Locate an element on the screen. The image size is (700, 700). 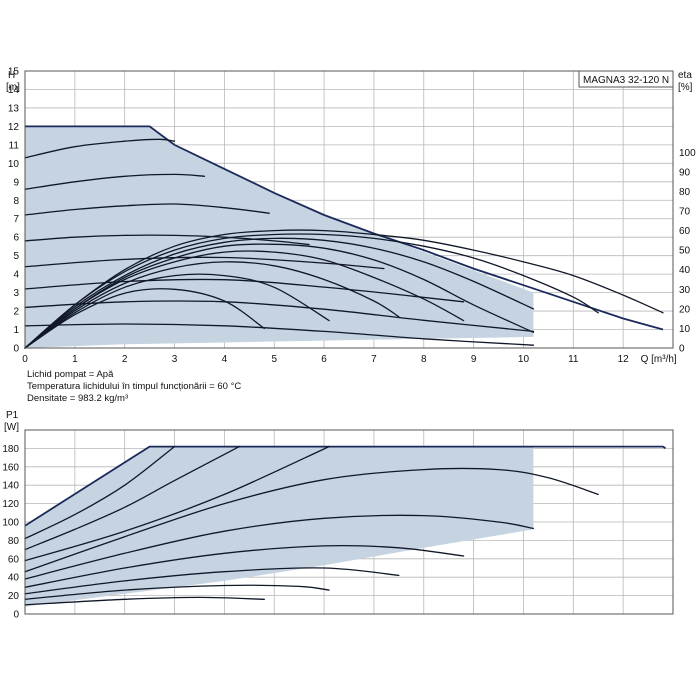
top-ylabel: H is located at coordinates (11, 75).